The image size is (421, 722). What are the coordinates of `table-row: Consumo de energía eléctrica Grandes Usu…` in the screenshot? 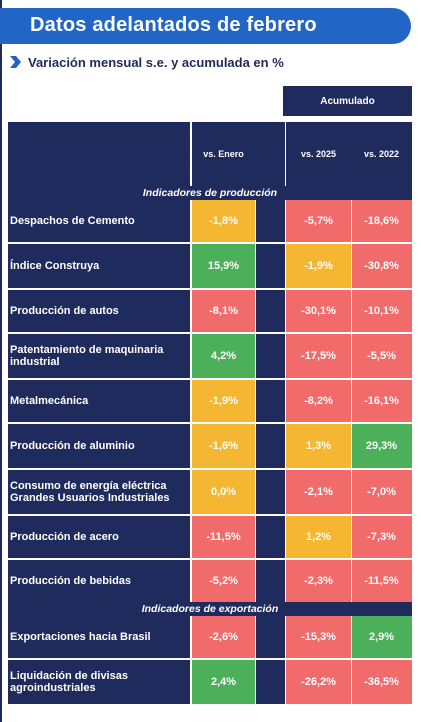 It's located at (210, 492).